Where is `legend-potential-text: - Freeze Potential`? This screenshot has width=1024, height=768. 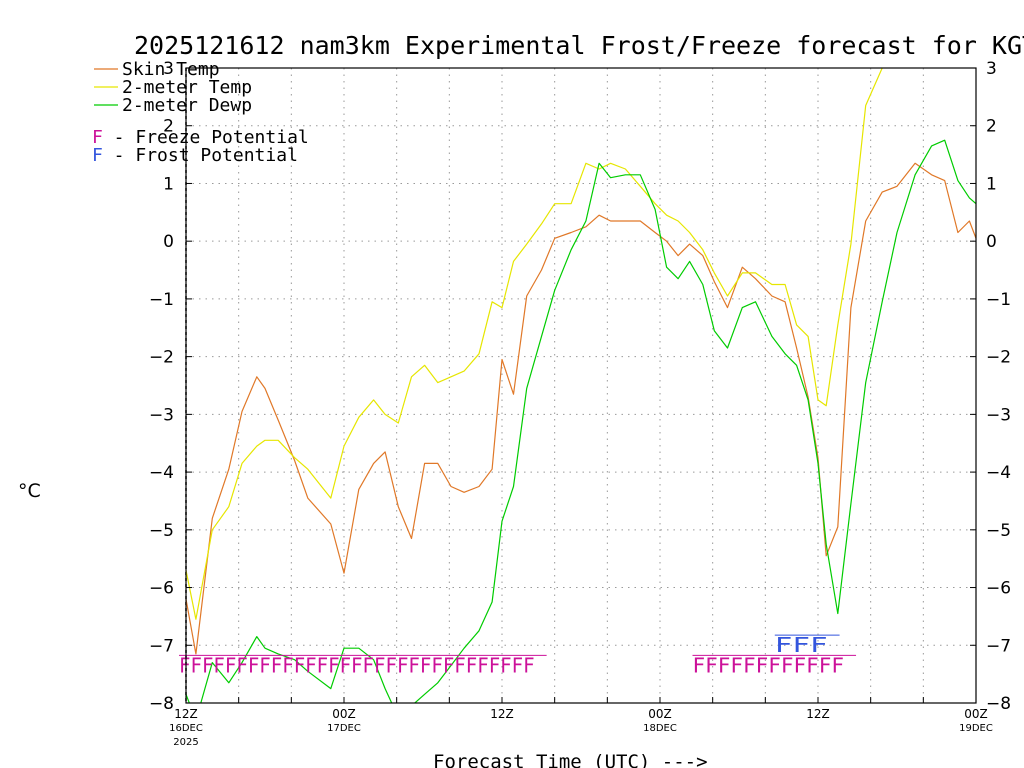
legend-potential-text: - Freeze Potential is located at coordinates (206, 137).